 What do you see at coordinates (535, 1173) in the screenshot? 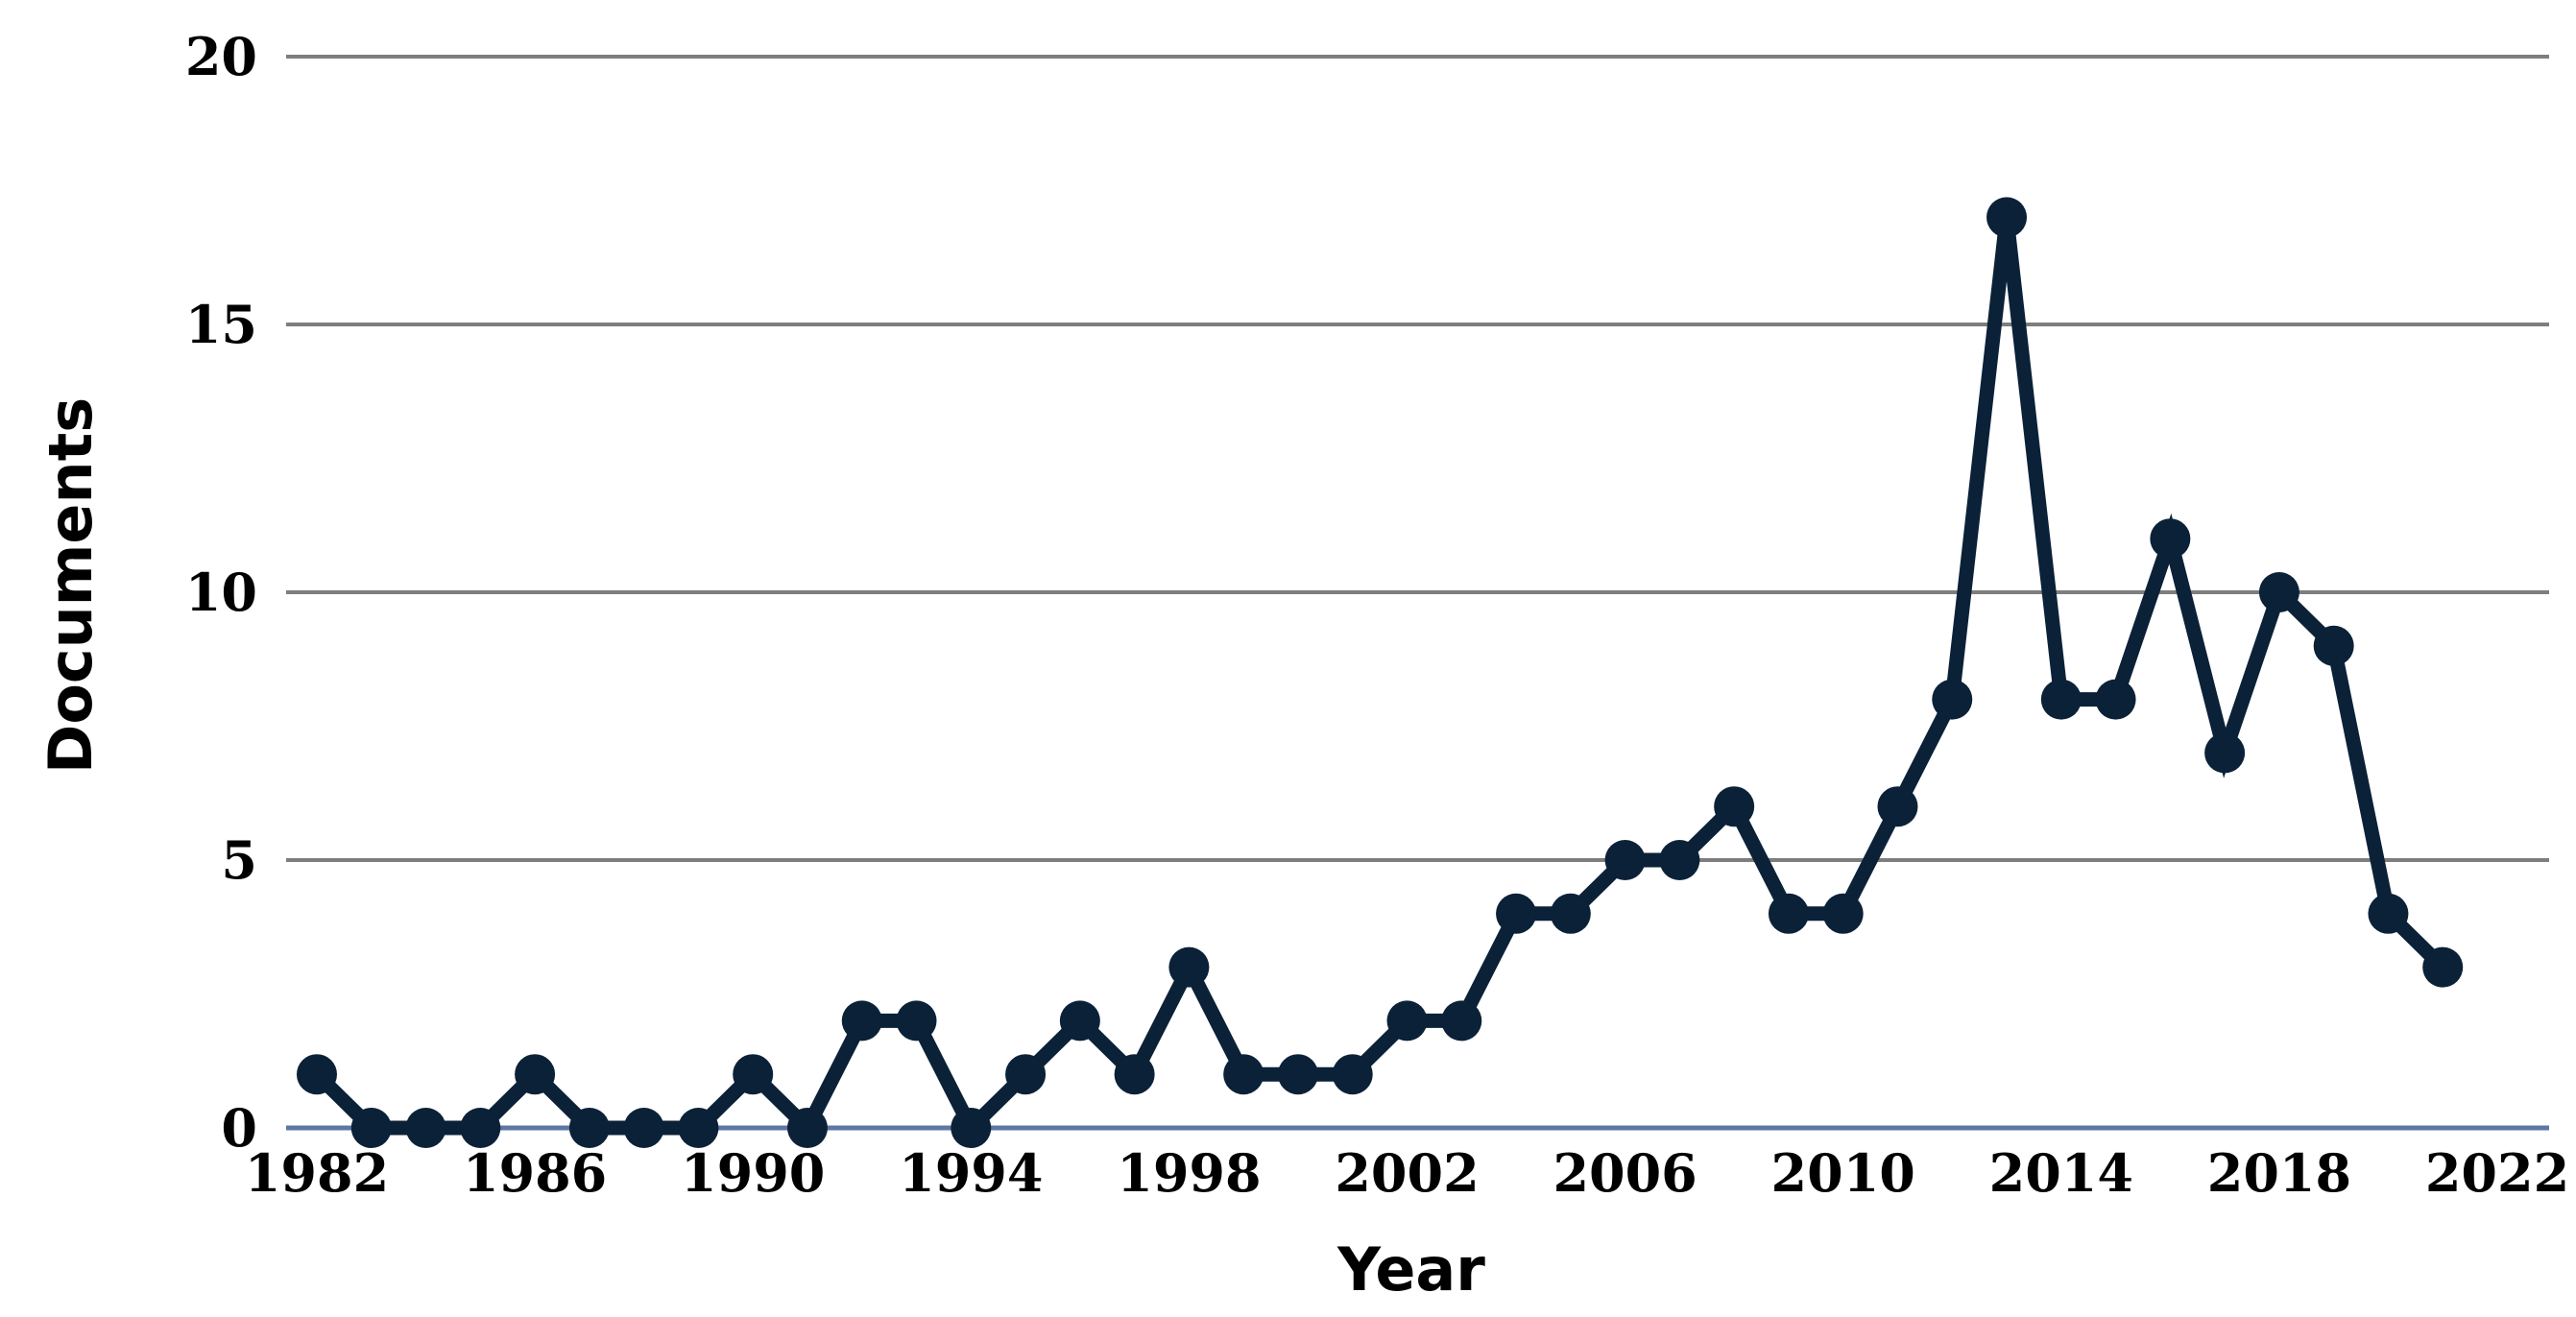
I see `x-tick-label-1986: 1986` at bounding box center [535, 1173].